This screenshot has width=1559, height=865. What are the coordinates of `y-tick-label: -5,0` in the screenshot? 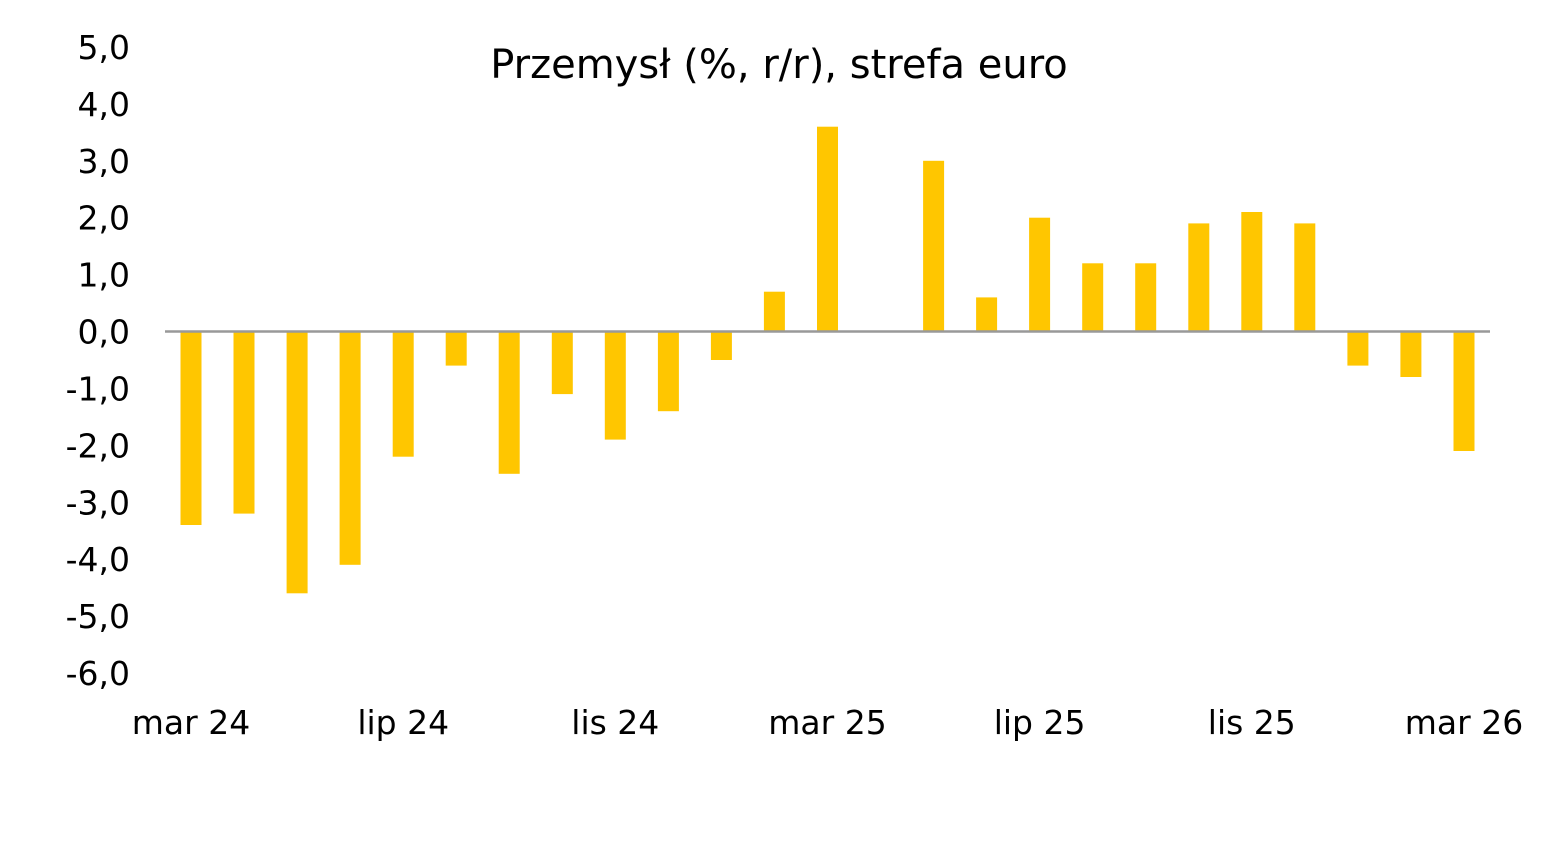 It's located at (98, 616).